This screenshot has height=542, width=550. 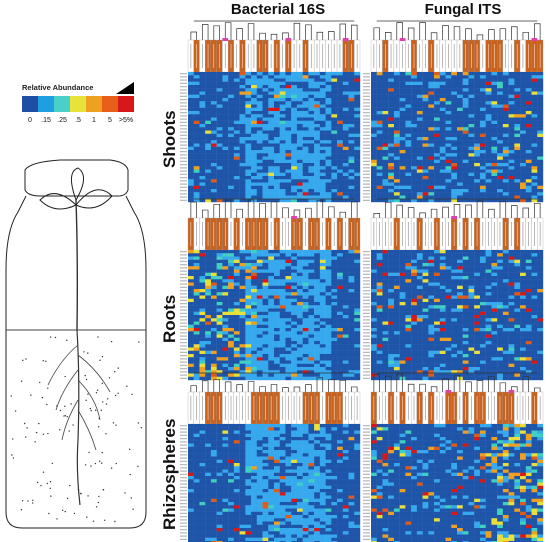 What do you see at coordinates (183, 323) in the screenshot?
I see `row-label-stub` at bounding box center [183, 323].